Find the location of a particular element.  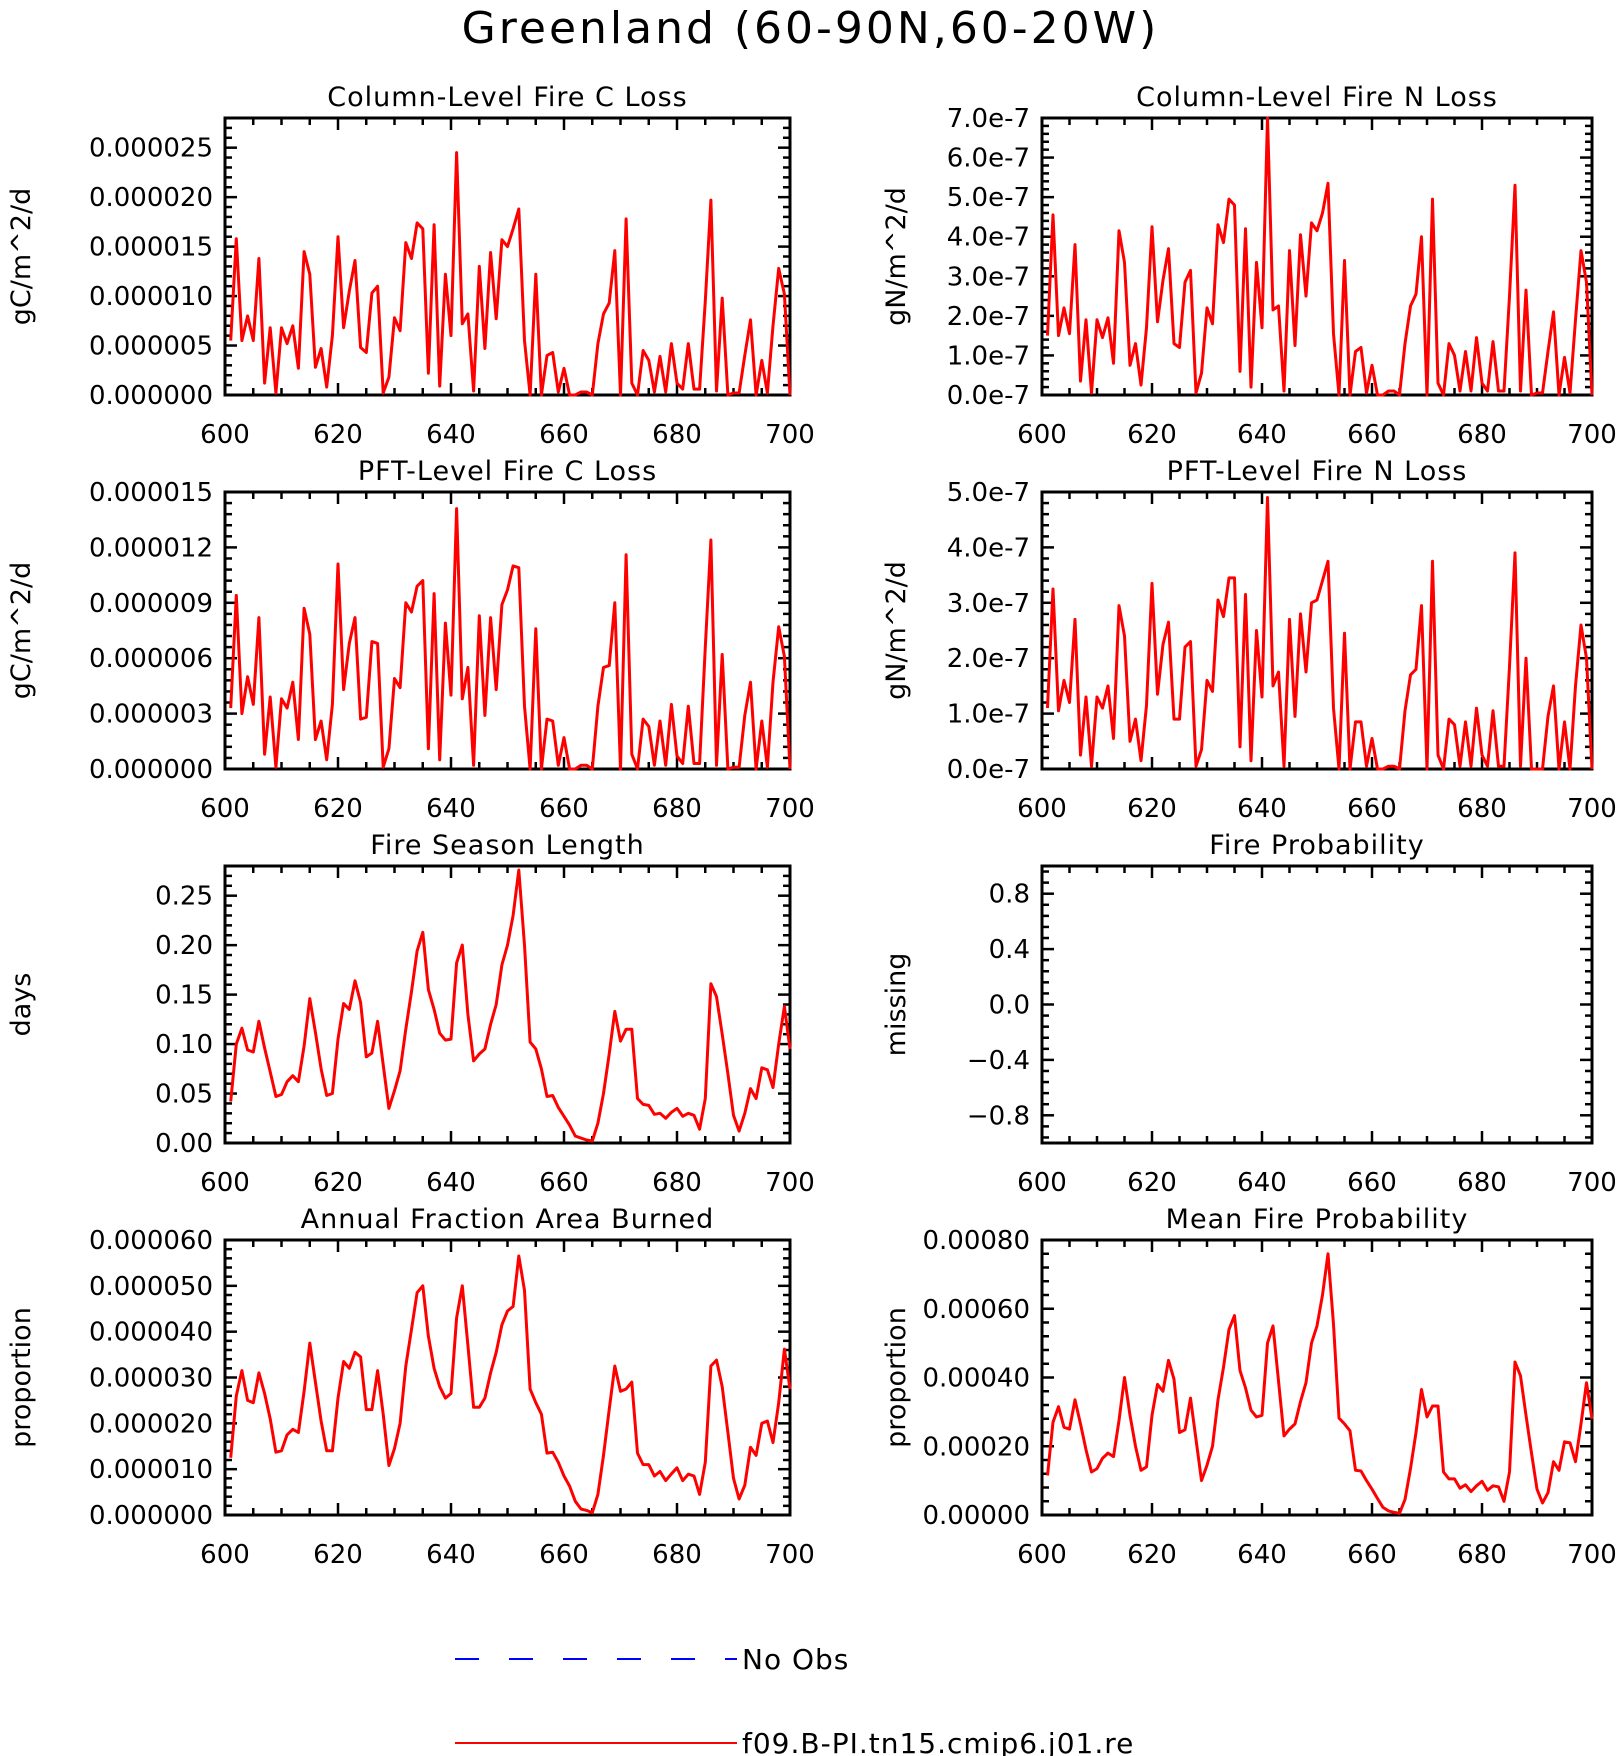

panel8-title: Mean Fire Probability is located at coordinates (1317, 1219).